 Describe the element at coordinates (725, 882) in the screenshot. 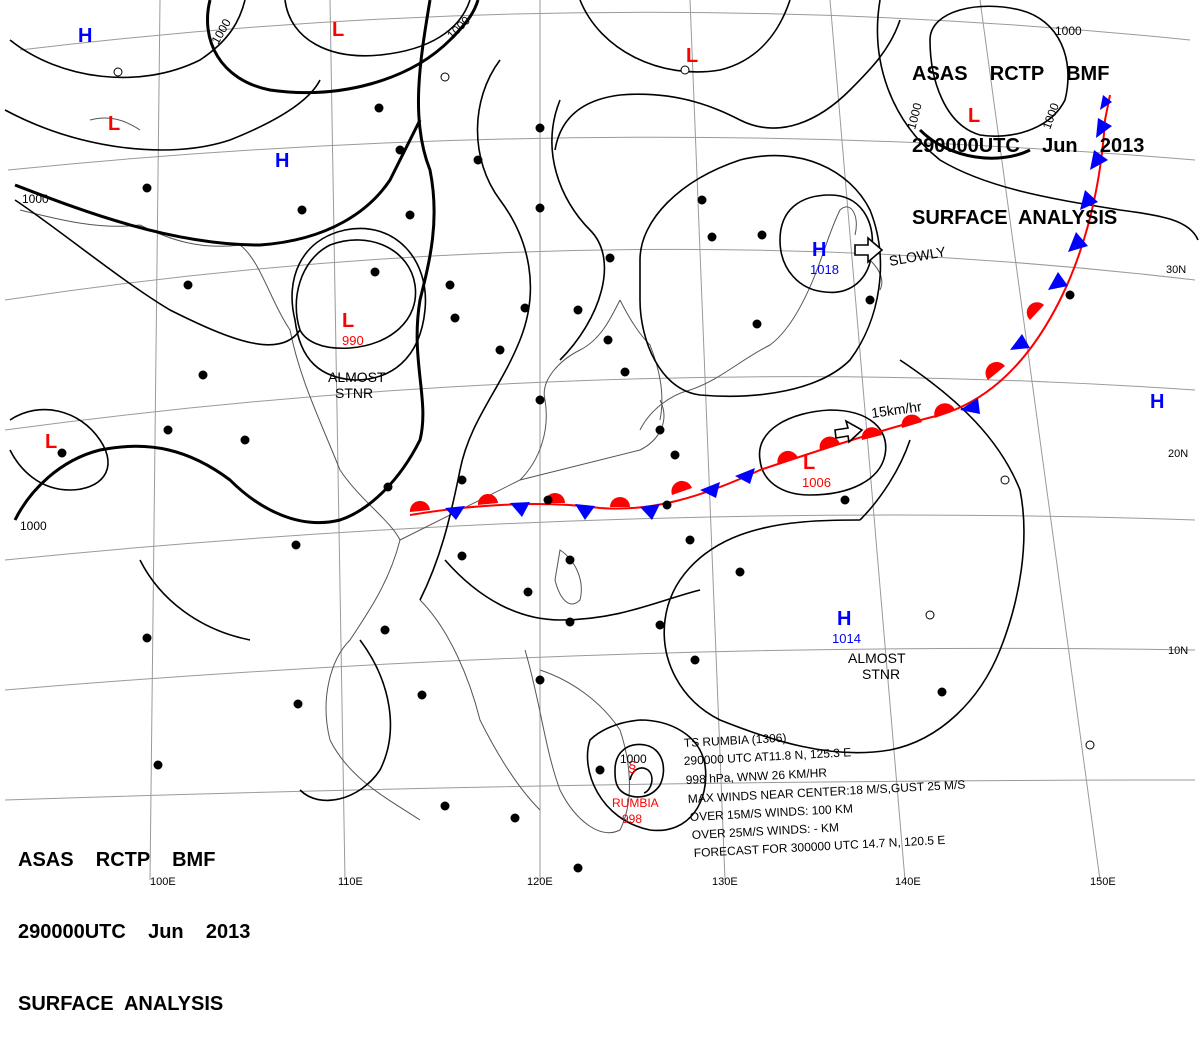

I see `lon-label: 130E` at that location.